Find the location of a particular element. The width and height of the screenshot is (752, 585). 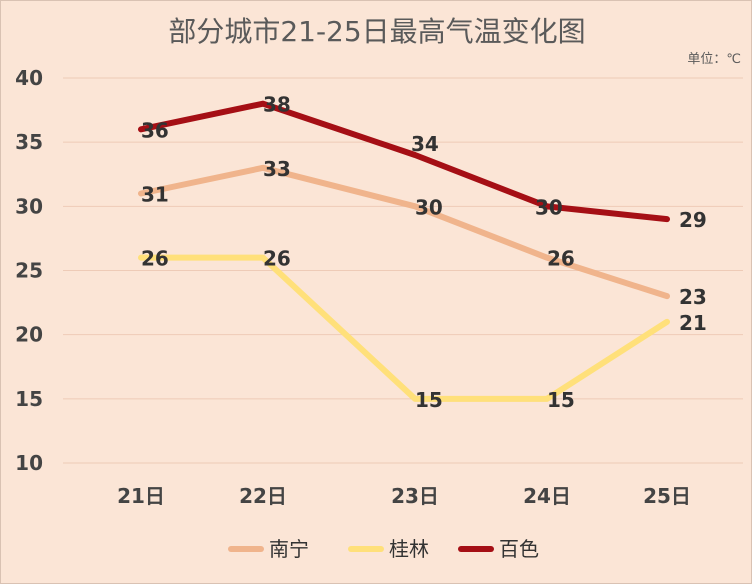

legend-label: 桂林 is located at coordinates (409, 549).